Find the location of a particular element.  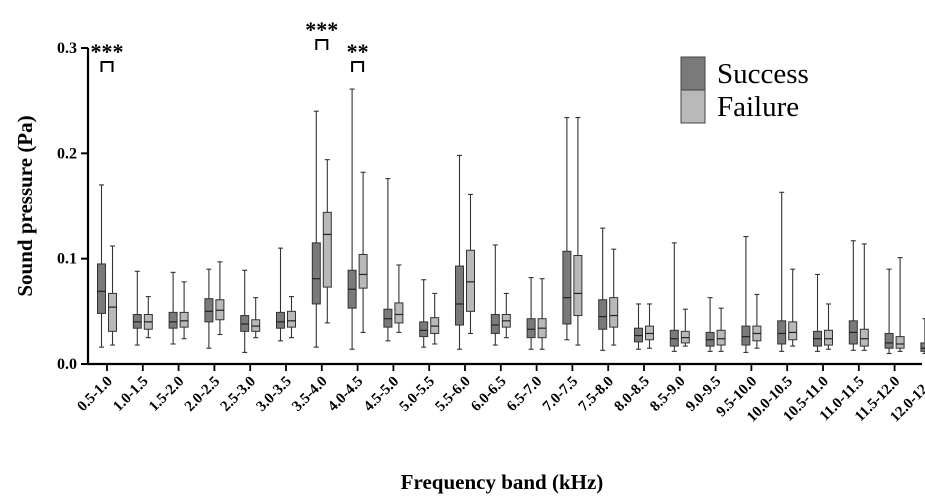

box-success-0.5-1.0 is located at coordinates (101, 266).